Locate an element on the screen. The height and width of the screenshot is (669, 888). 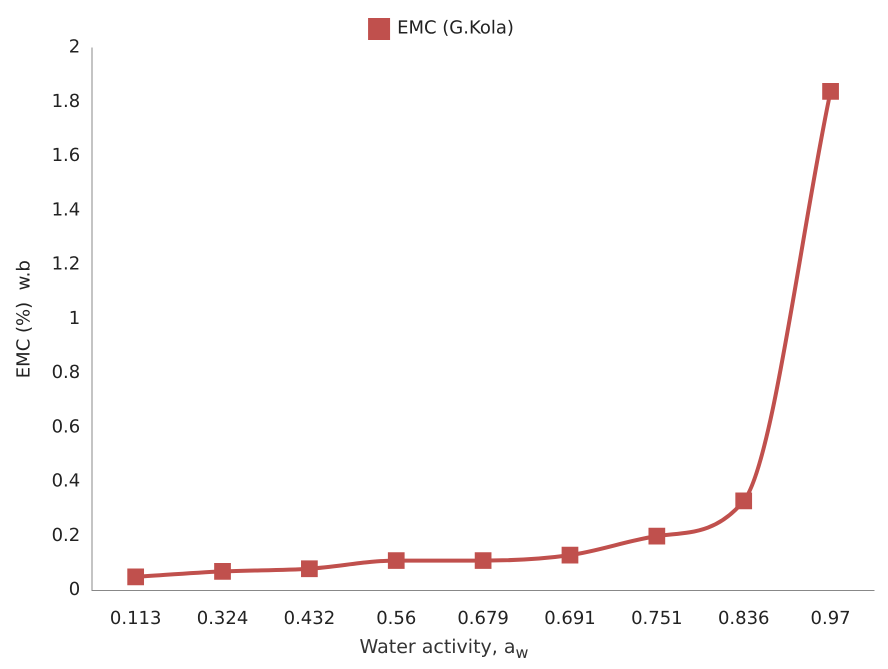
x-tick-label: 0.324 is located at coordinates (222, 618).